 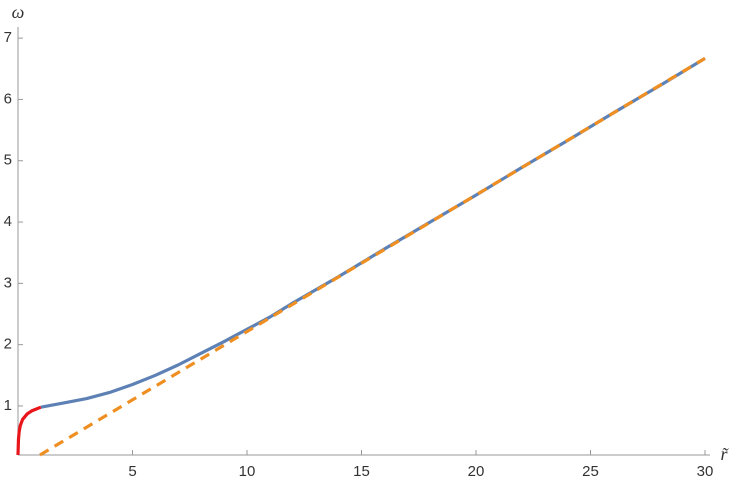 What do you see at coordinates (476, 471) in the screenshot?
I see `x-tick-label: 20` at bounding box center [476, 471].